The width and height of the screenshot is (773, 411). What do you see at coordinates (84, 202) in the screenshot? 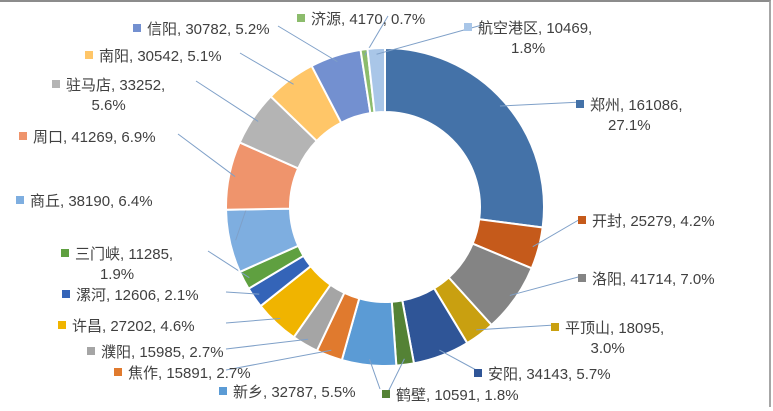
I see `label-shangqiu: 商丘, 38190, 6.4%` at bounding box center [84, 202].